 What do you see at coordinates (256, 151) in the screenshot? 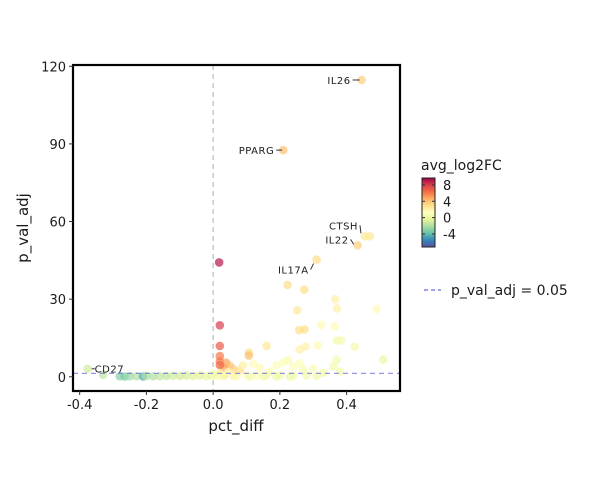
I see `gene-label-pparg: PPARG` at bounding box center [256, 151].